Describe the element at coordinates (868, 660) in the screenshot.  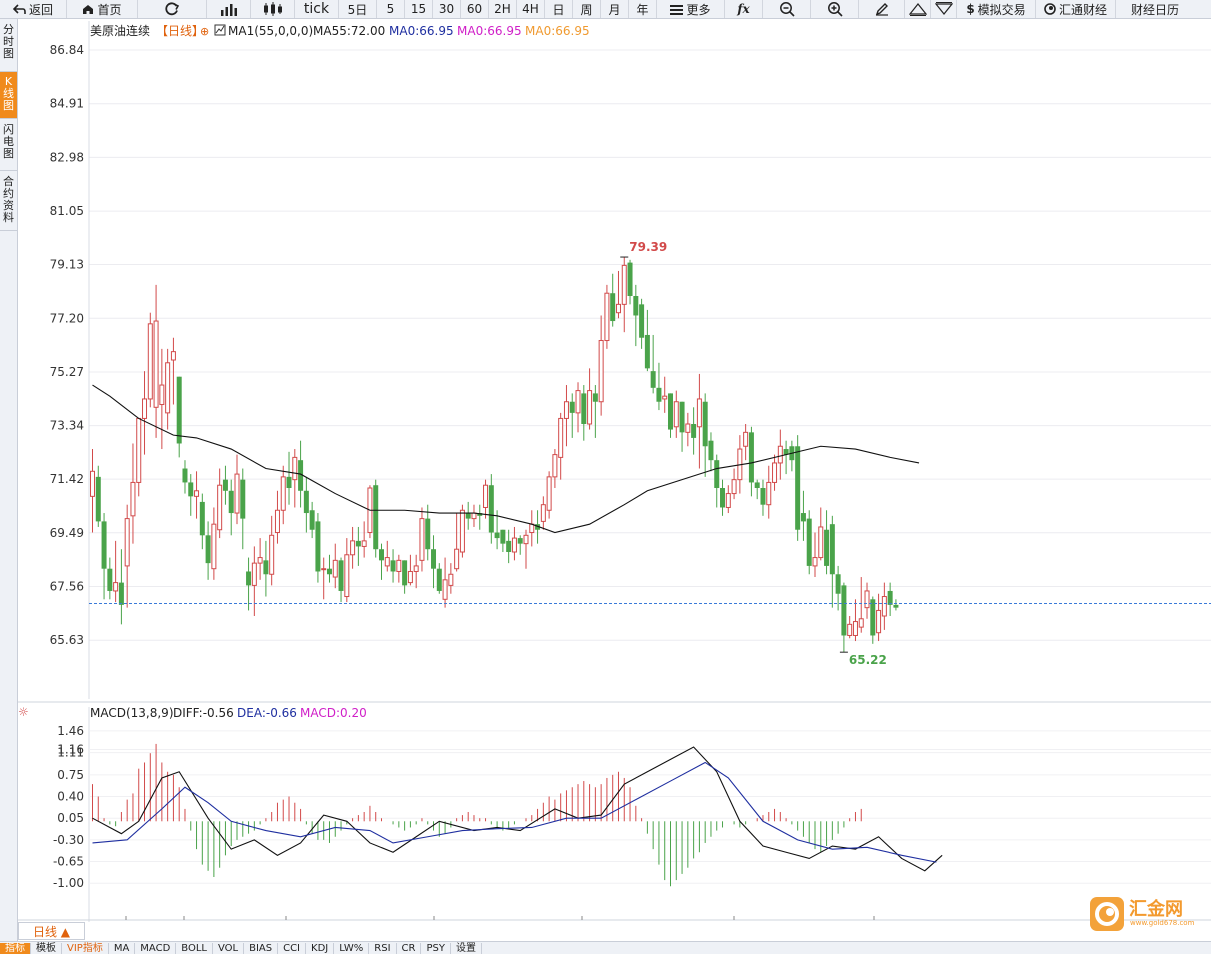
I see `low-marker-label: 65.22` at that location.